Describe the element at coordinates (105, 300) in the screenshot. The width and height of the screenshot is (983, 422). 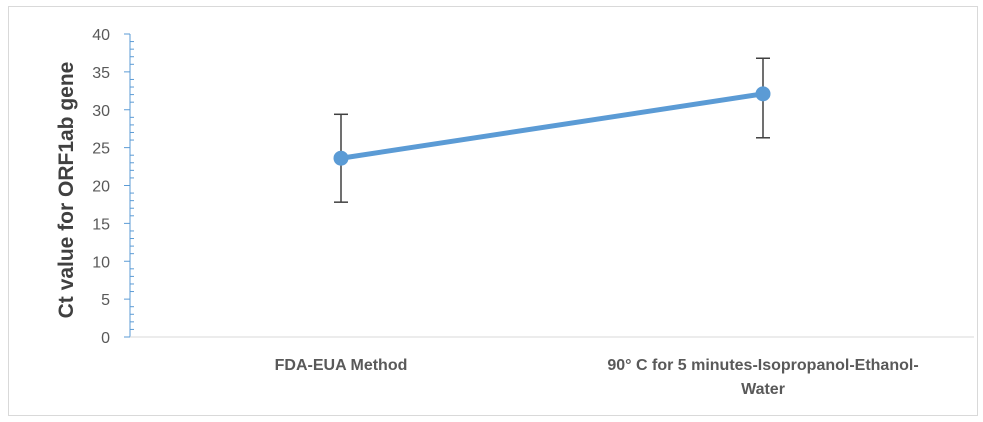
I see `y-tick-label: 5` at that location.